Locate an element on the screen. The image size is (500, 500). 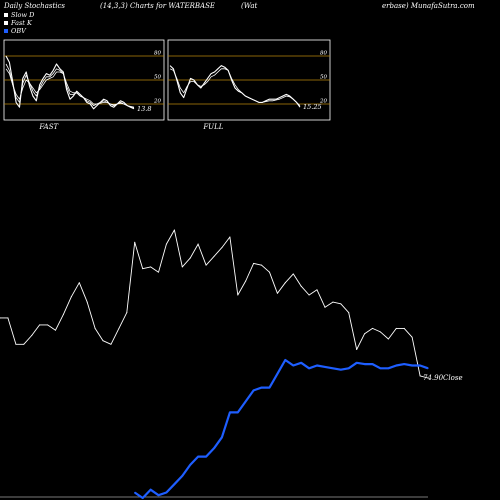
header-left: Daily Stochastics is located at coordinates (35, 6).